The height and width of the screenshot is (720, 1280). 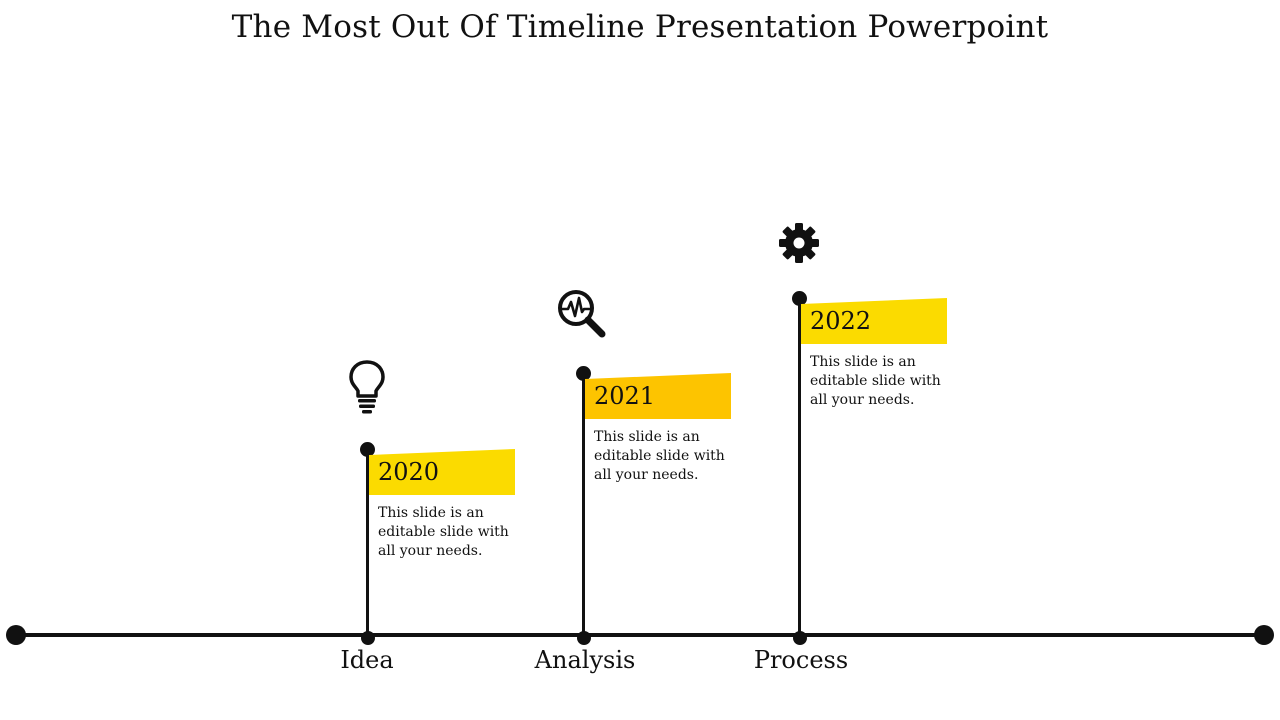 What do you see at coordinates (409, 472) in the screenshot?
I see `year-label: 2020` at bounding box center [409, 472].